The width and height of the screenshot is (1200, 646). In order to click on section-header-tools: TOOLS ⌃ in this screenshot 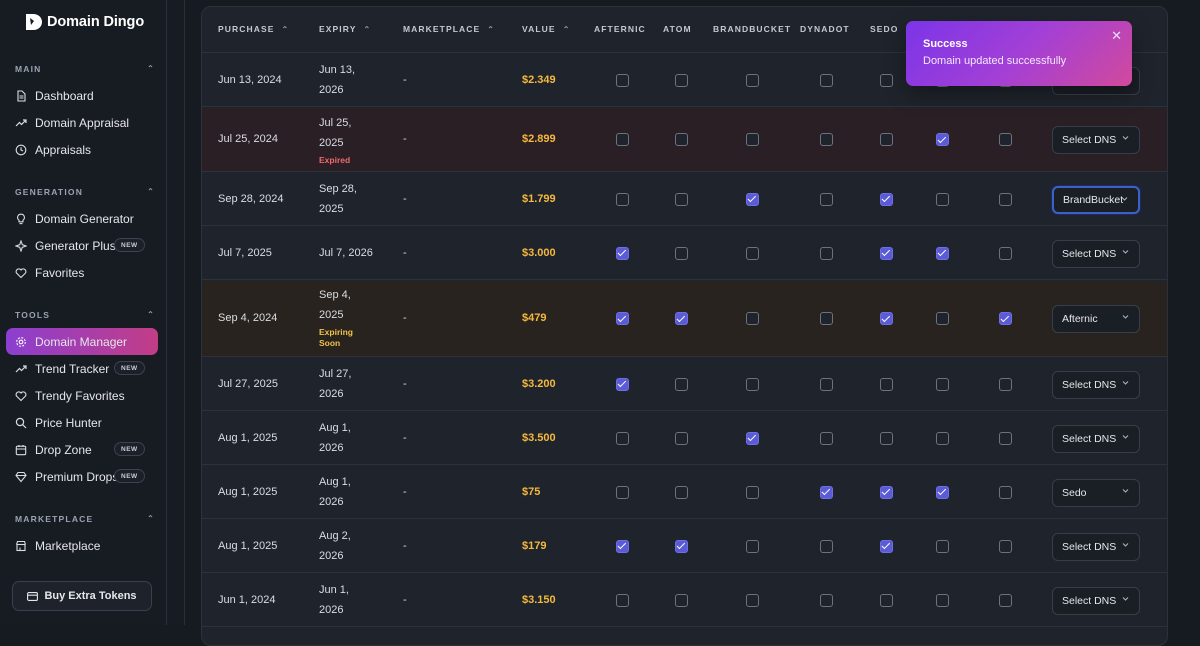, I will do `click(85, 315)`.